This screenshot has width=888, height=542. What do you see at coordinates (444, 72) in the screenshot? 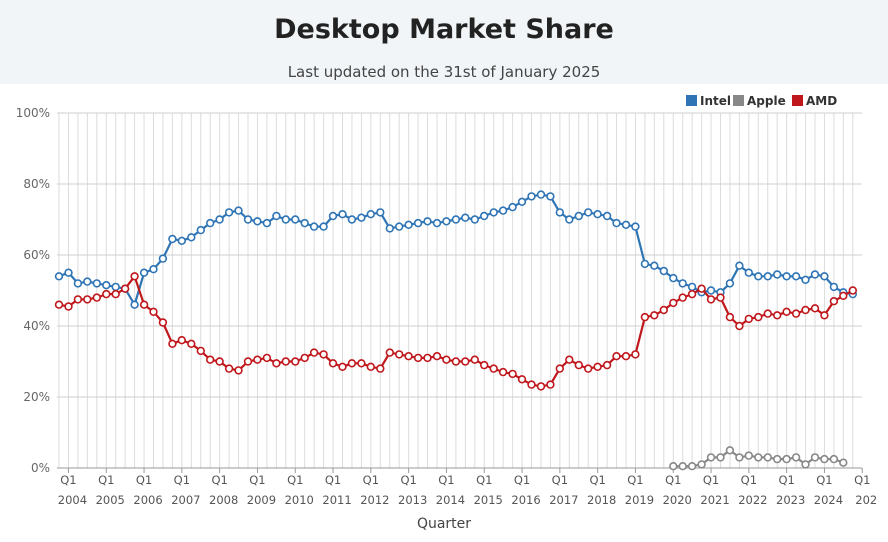
I see `chart-subtitle: Last updated on the 31st of January 2025` at bounding box center [444, 72].